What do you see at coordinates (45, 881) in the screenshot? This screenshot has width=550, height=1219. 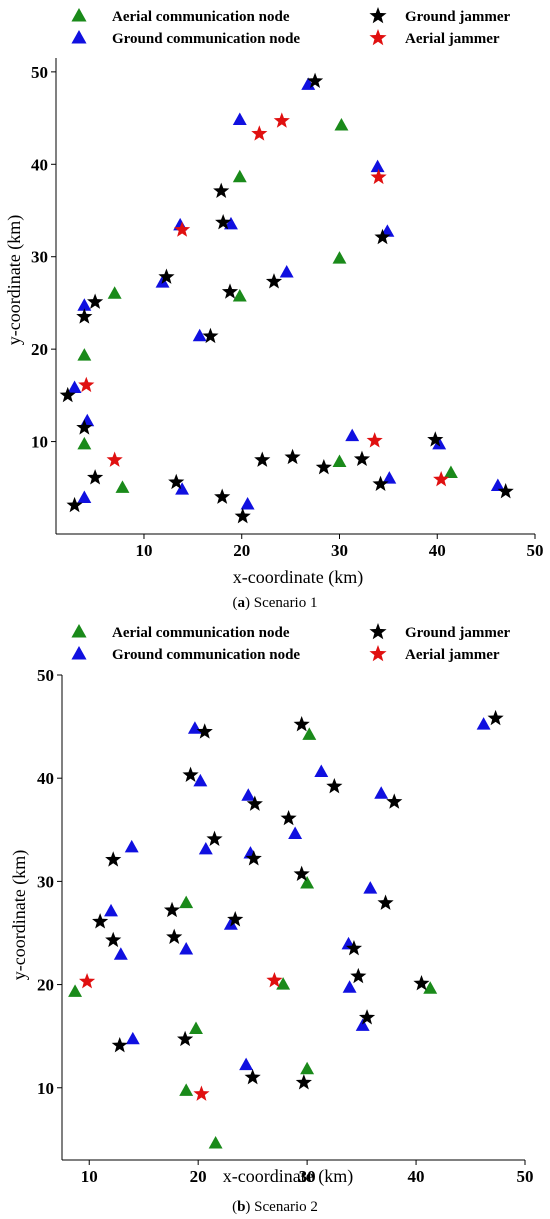 I see `y-tick-label-b: 30` at bounding box center [45, 881].